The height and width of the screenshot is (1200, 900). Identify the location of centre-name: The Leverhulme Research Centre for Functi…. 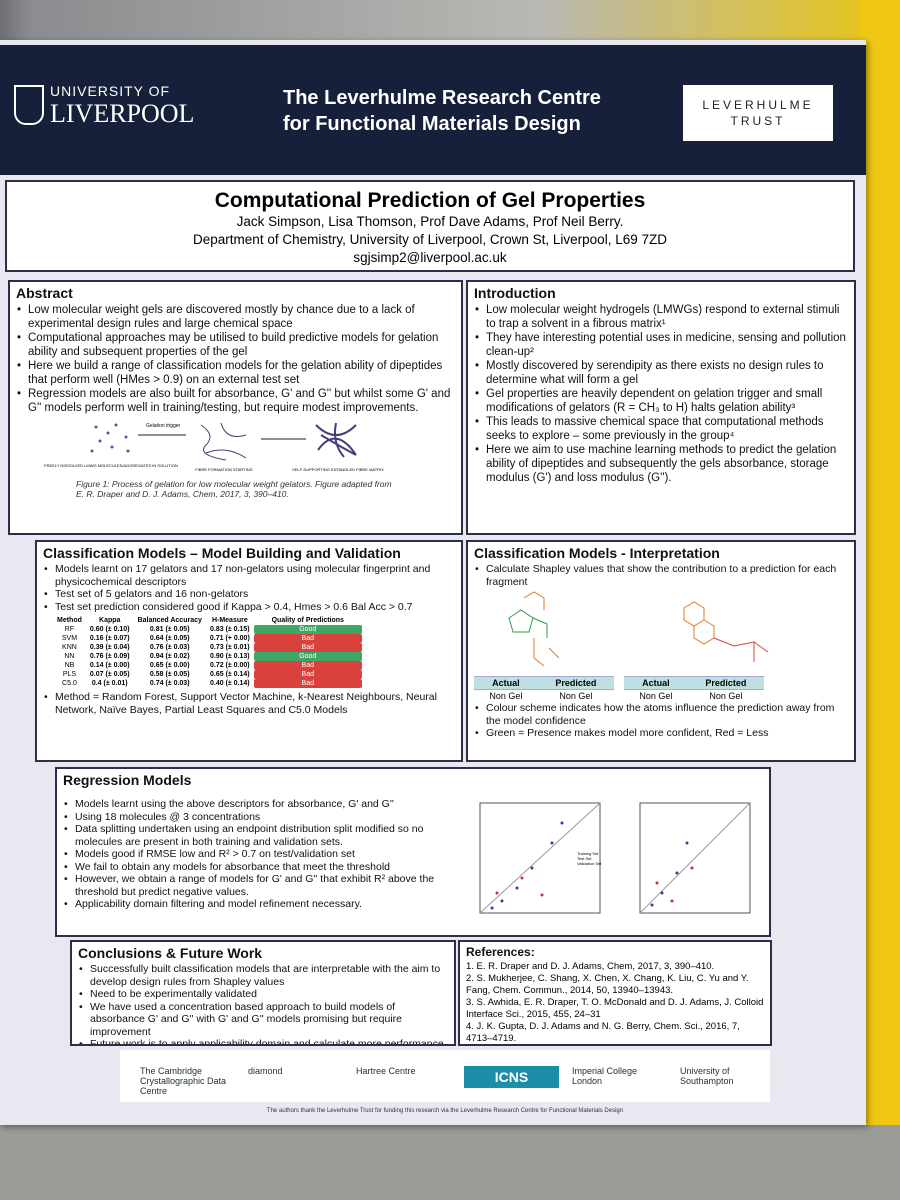
(442, 111).